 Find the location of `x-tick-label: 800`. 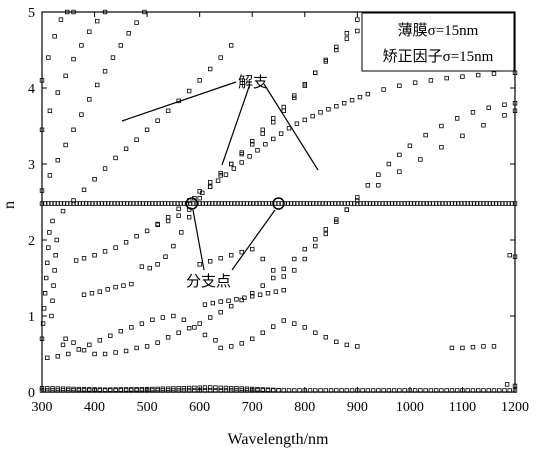

x-tick-label: 800 is located at coordinates (304, 407).